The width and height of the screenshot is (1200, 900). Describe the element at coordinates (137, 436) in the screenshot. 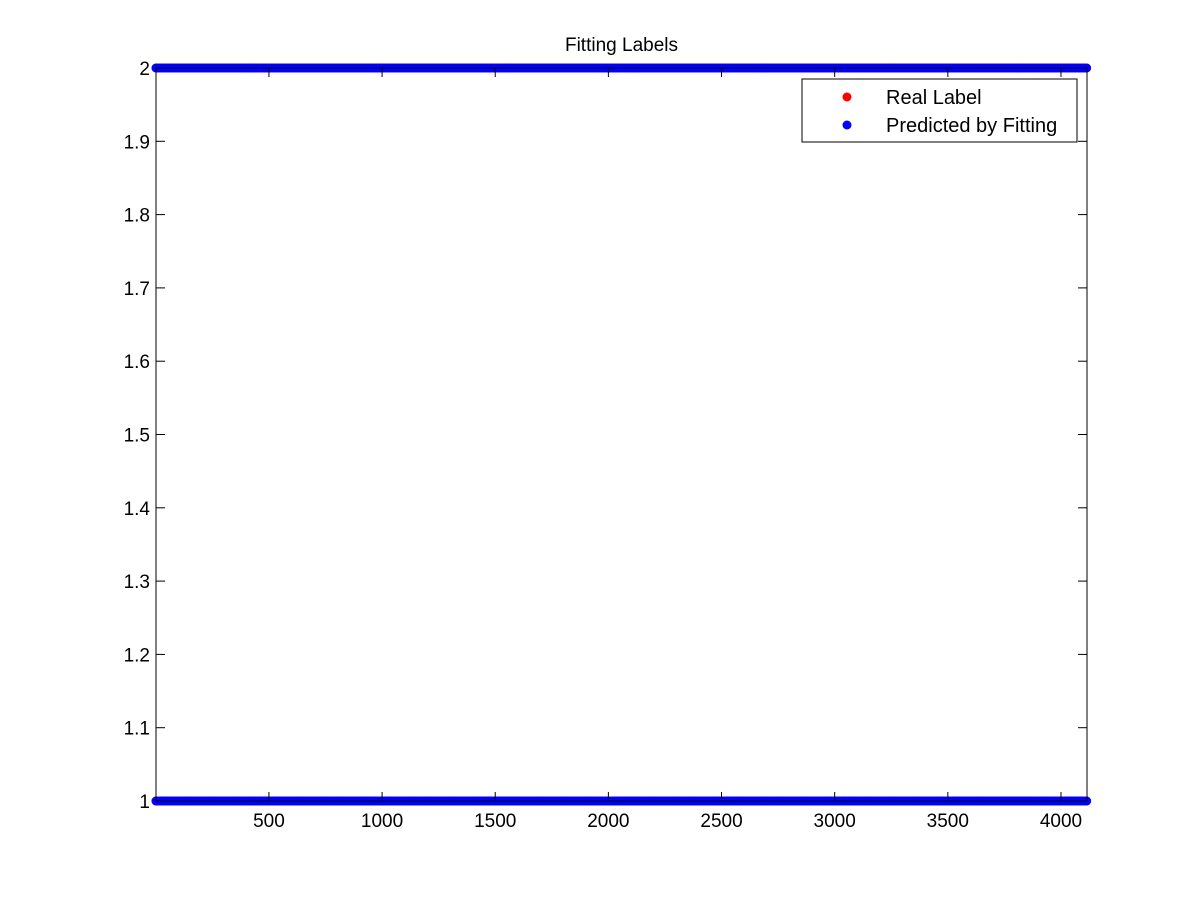

I see `y-tick-label: 1.5` at that location.